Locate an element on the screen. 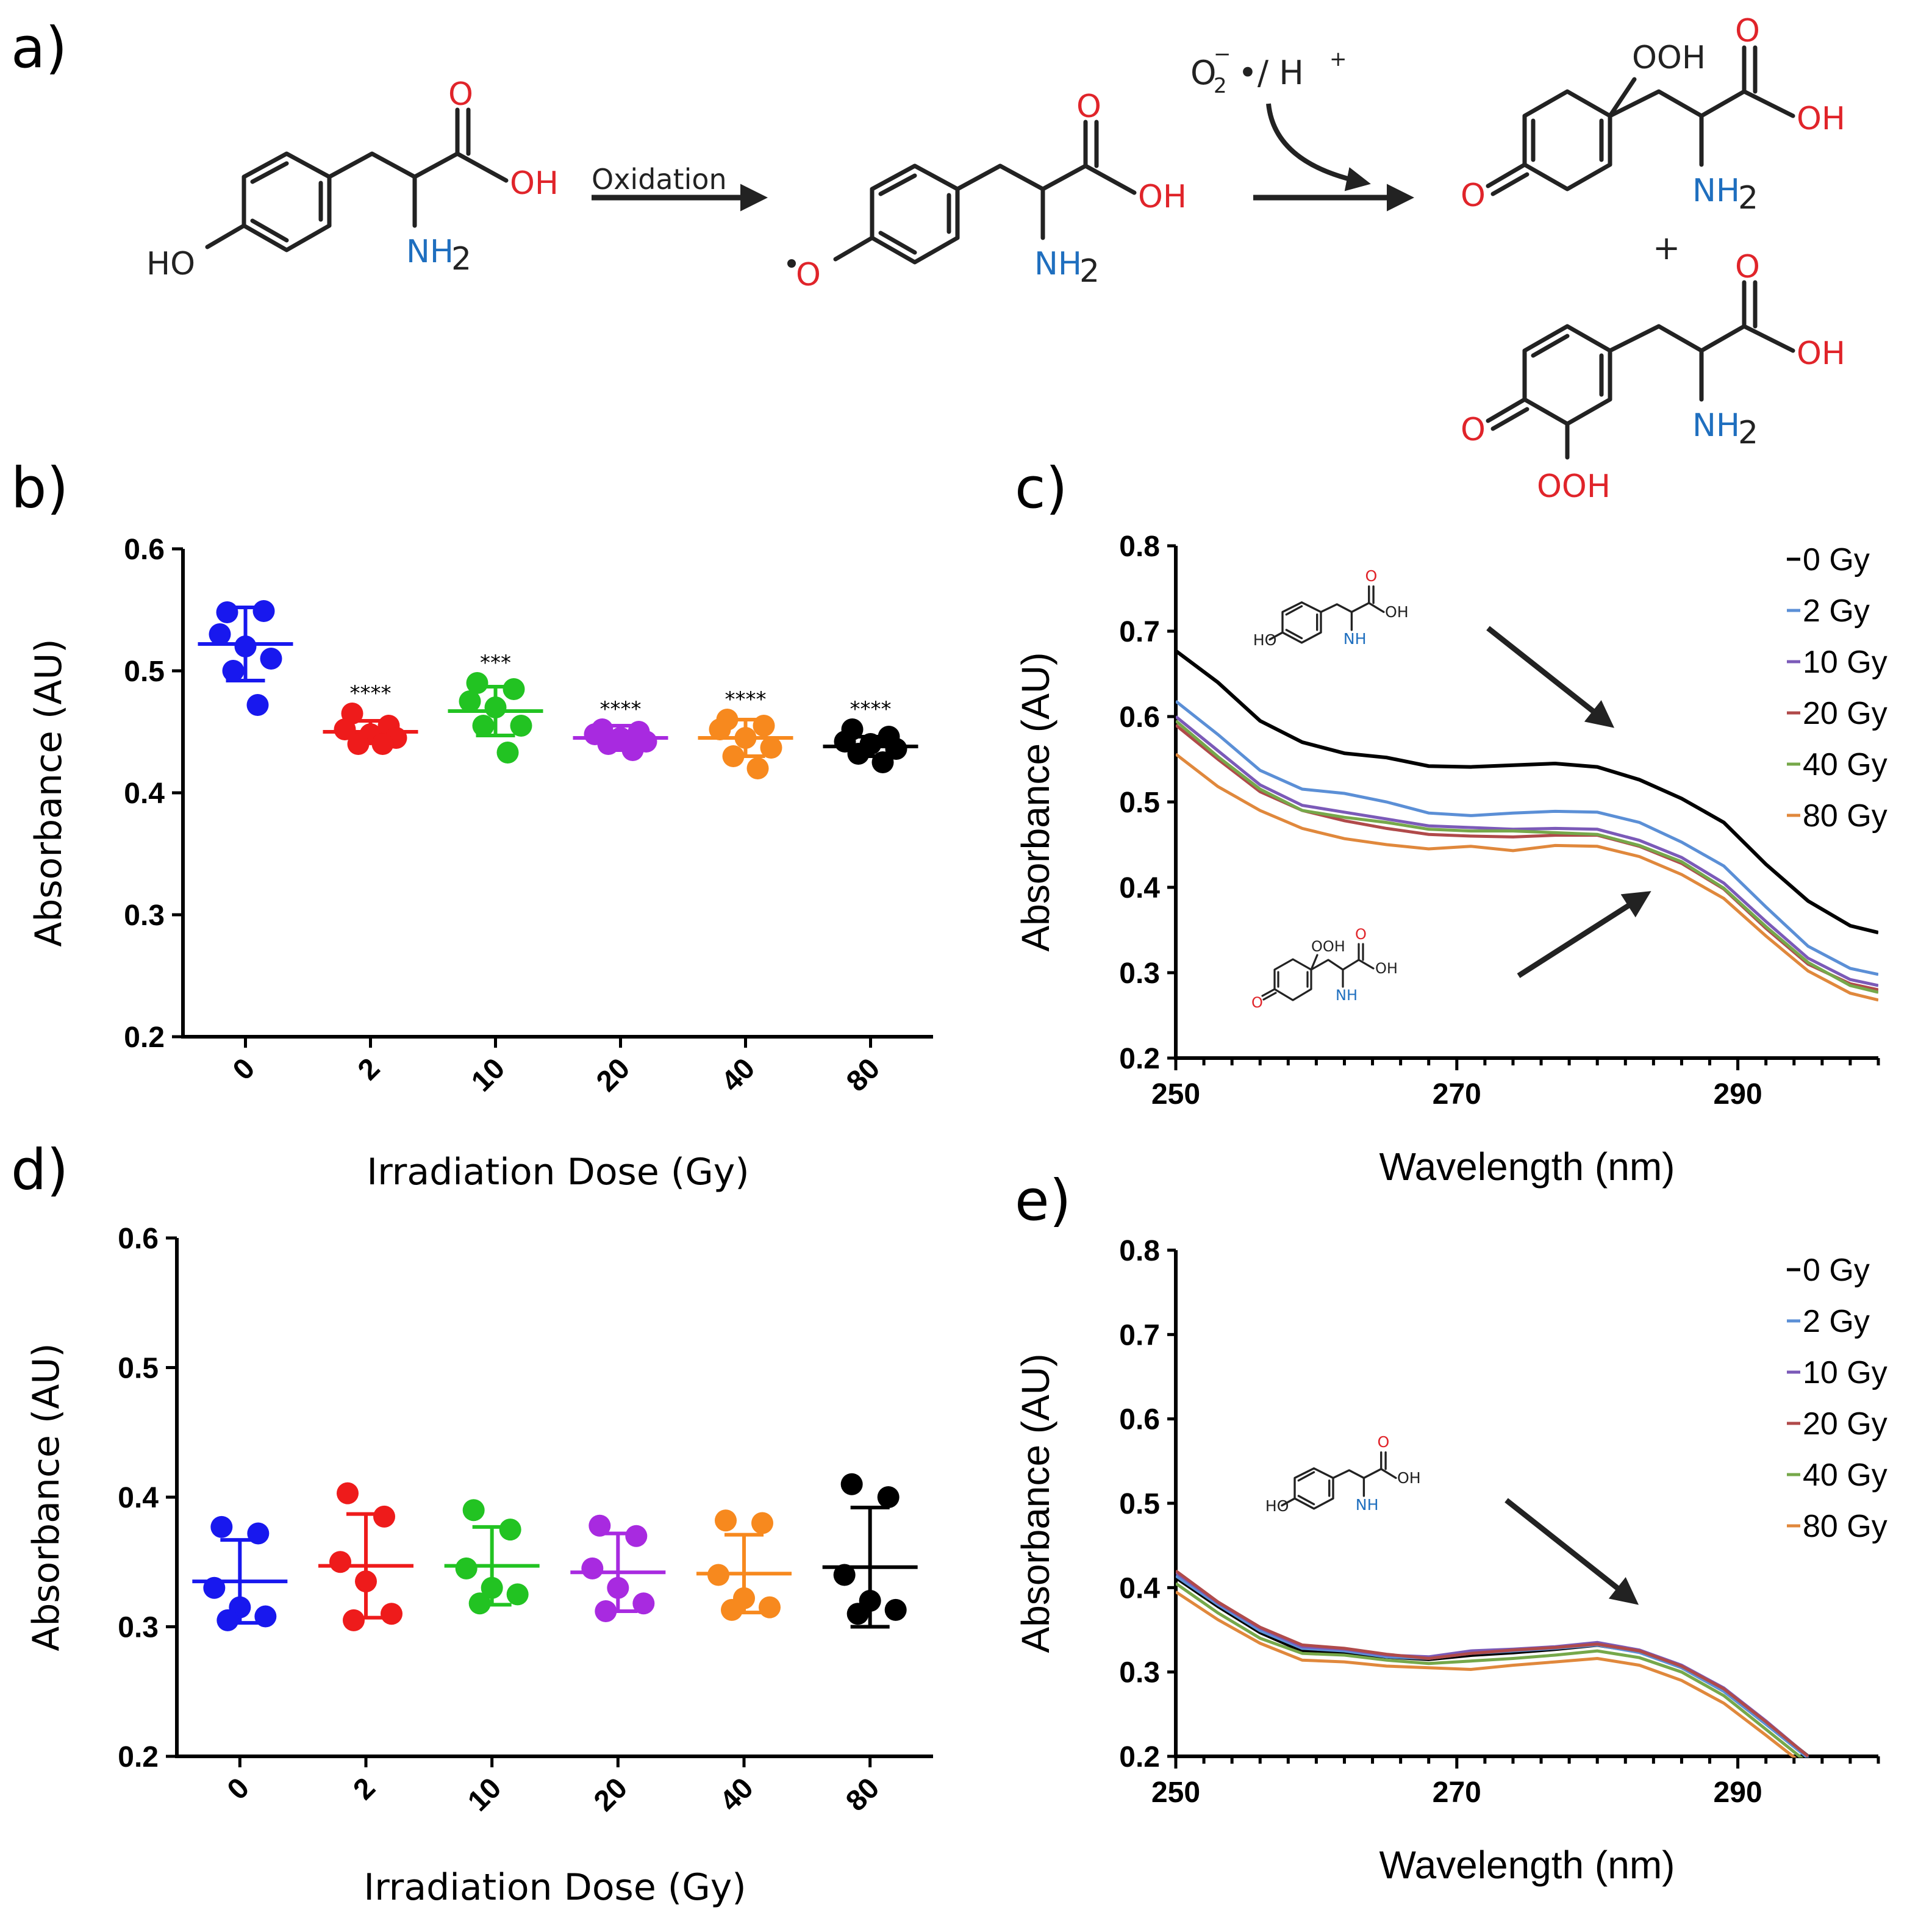 Image resolution: width=1932 pixels, height=1921 pixels. series-40: **** is located at coordinates (746, 733).